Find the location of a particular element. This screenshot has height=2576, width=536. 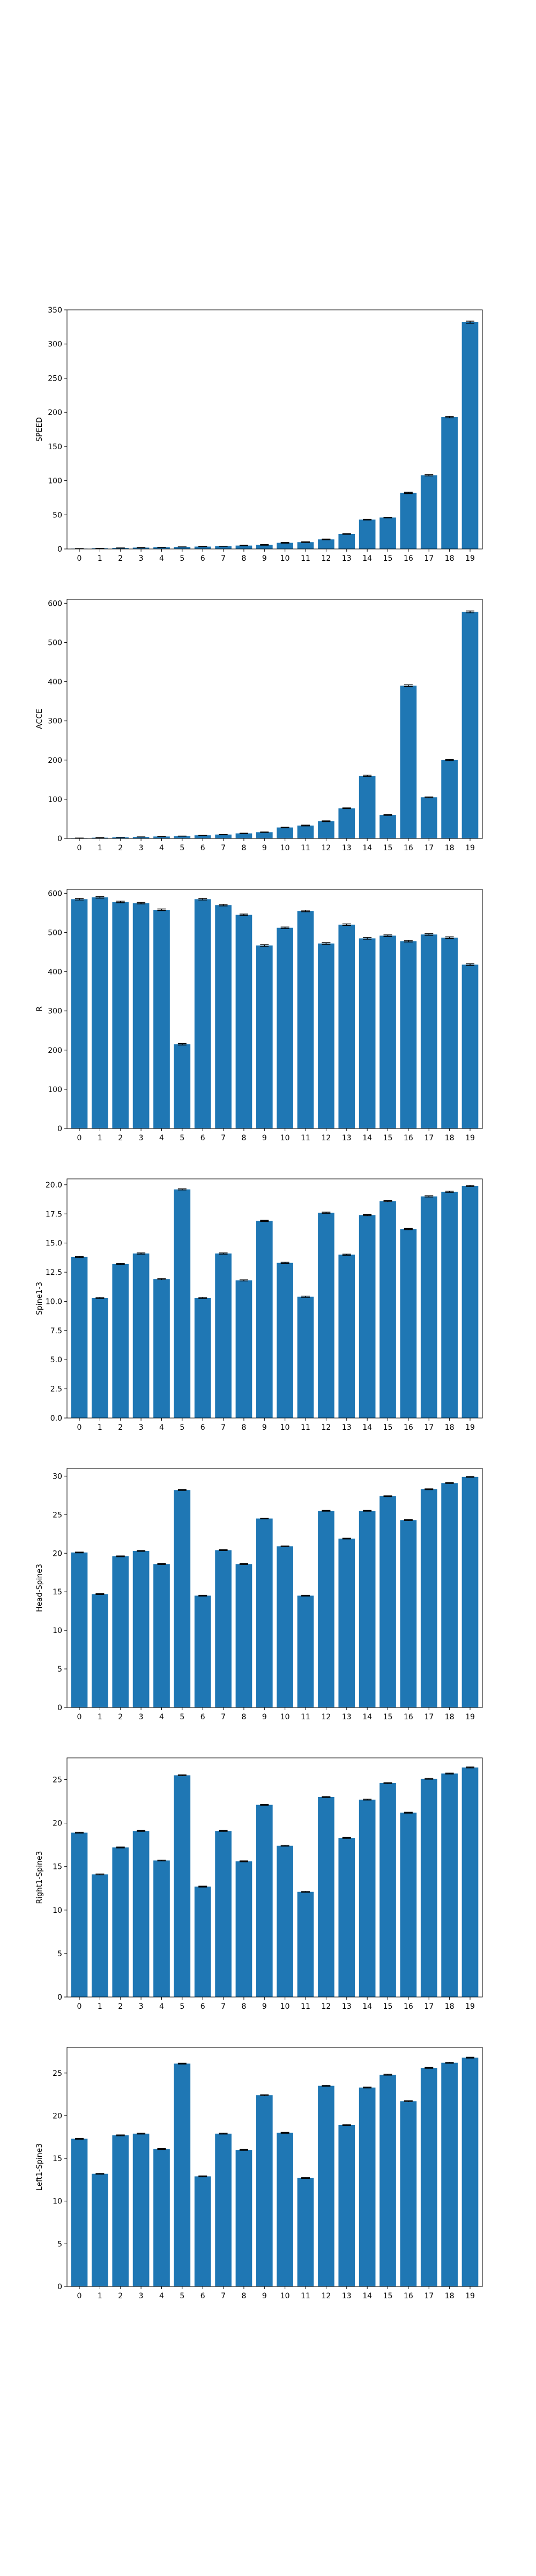

axes-frame is located at coordinates (274, 1299).